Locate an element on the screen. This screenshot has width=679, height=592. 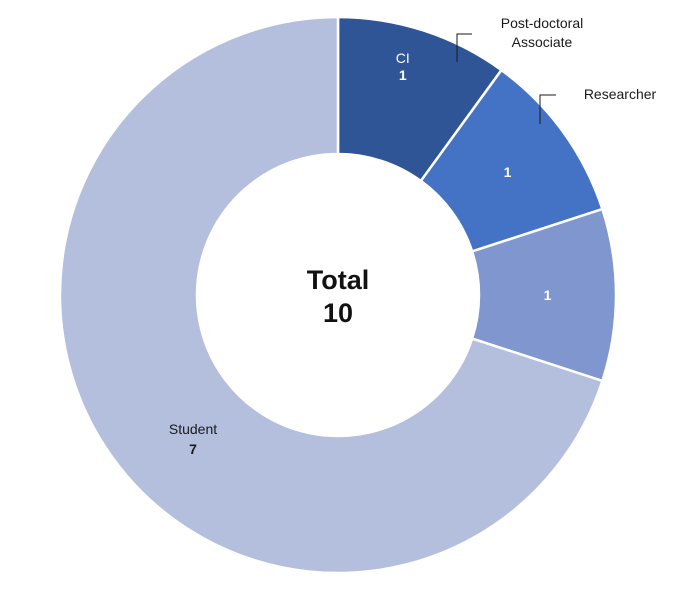
leader-line-researcher is located at coordinates (547, 109).